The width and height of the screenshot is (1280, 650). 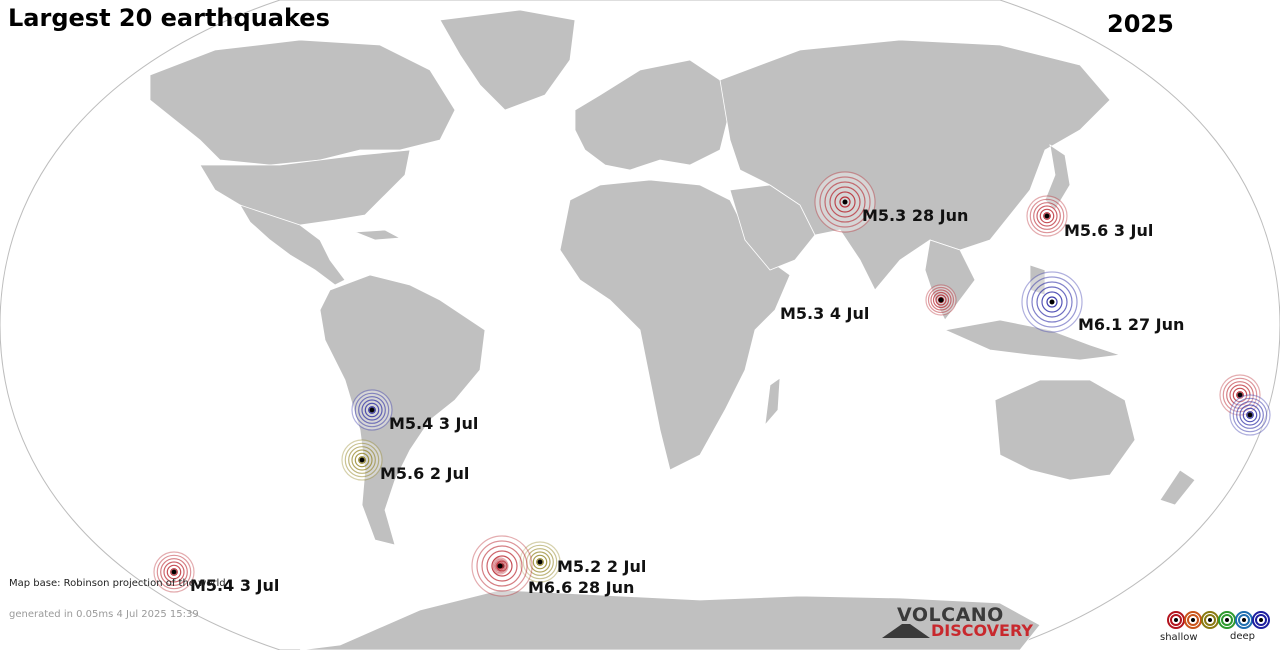 What do you see at coordinates (1131, 324) in the screenshot?
I see `quake-label: M6.1 27 Jun` at bounding box center [1131, 324].